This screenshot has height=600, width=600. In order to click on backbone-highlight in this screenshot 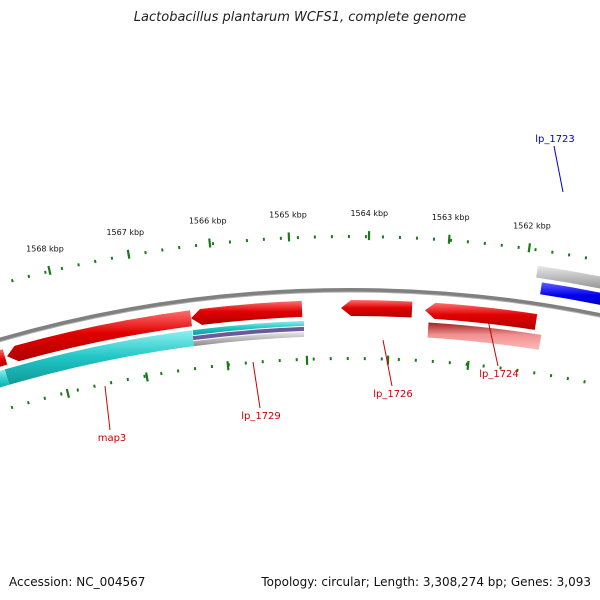, I will do `click(300, 317)`.